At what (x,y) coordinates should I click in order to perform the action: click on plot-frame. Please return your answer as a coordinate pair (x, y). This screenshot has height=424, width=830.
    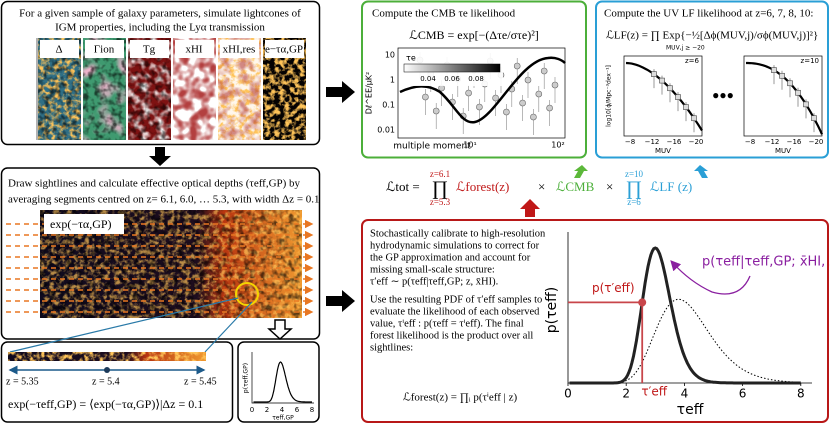
    Looking at the image, I should click on (783, 96).